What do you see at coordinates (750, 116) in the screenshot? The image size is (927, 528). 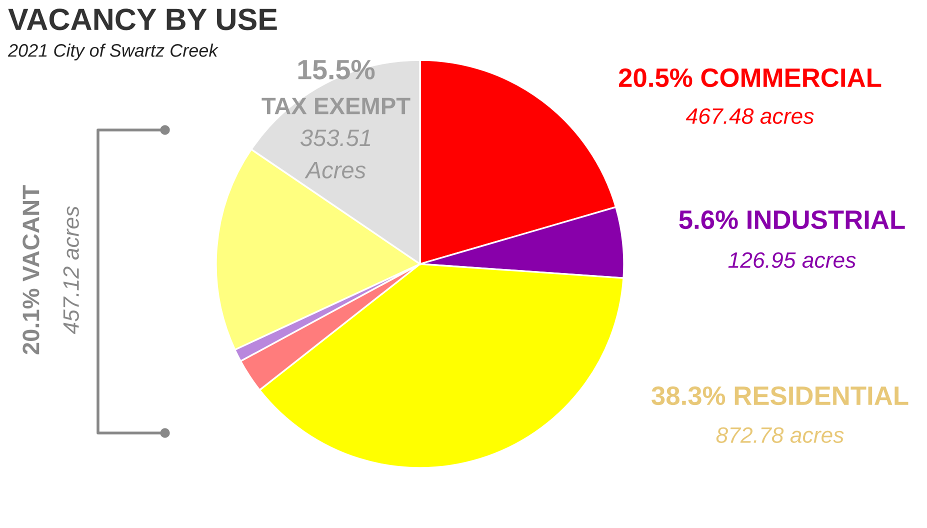 I see `text: 467.48 acres` at bounding box center [750, 116].